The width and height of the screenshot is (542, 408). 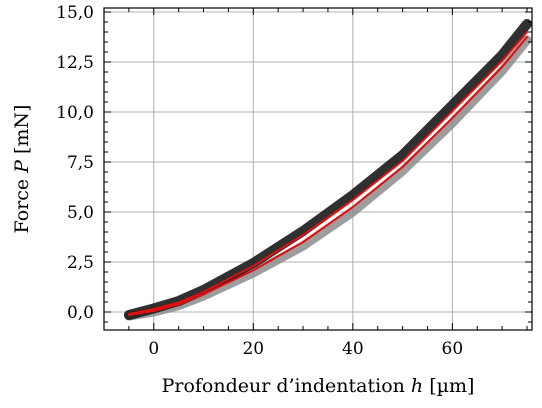 What do you see at coordinates (453, 349) in the screenshot?
I see `x-tick-label: 60` at bounding box center [453, 349].